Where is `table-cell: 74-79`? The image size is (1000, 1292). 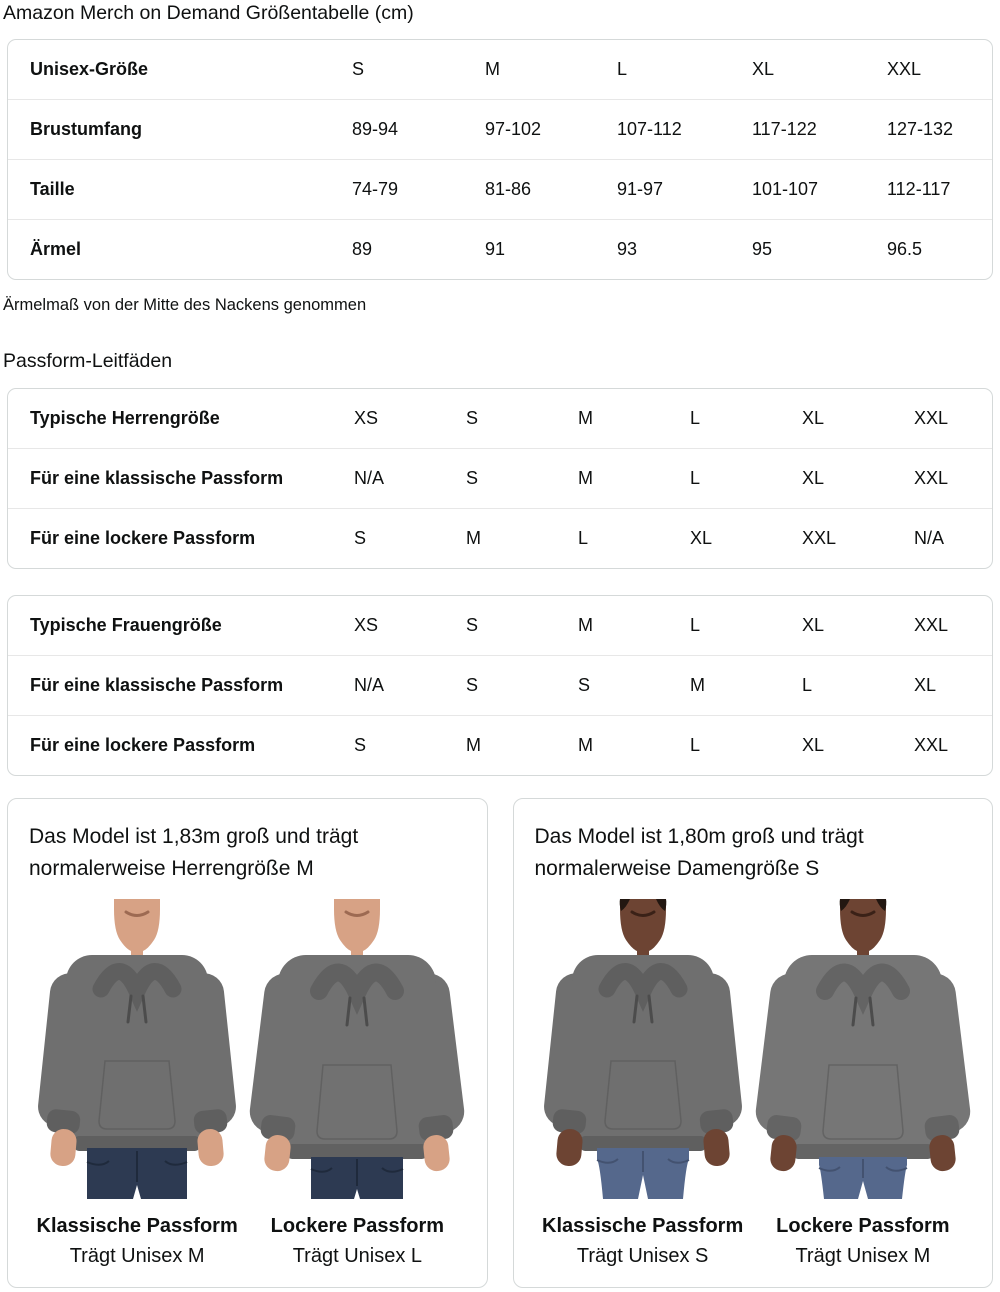 table-cell: 74-79 is located at coordinates (375, 189).